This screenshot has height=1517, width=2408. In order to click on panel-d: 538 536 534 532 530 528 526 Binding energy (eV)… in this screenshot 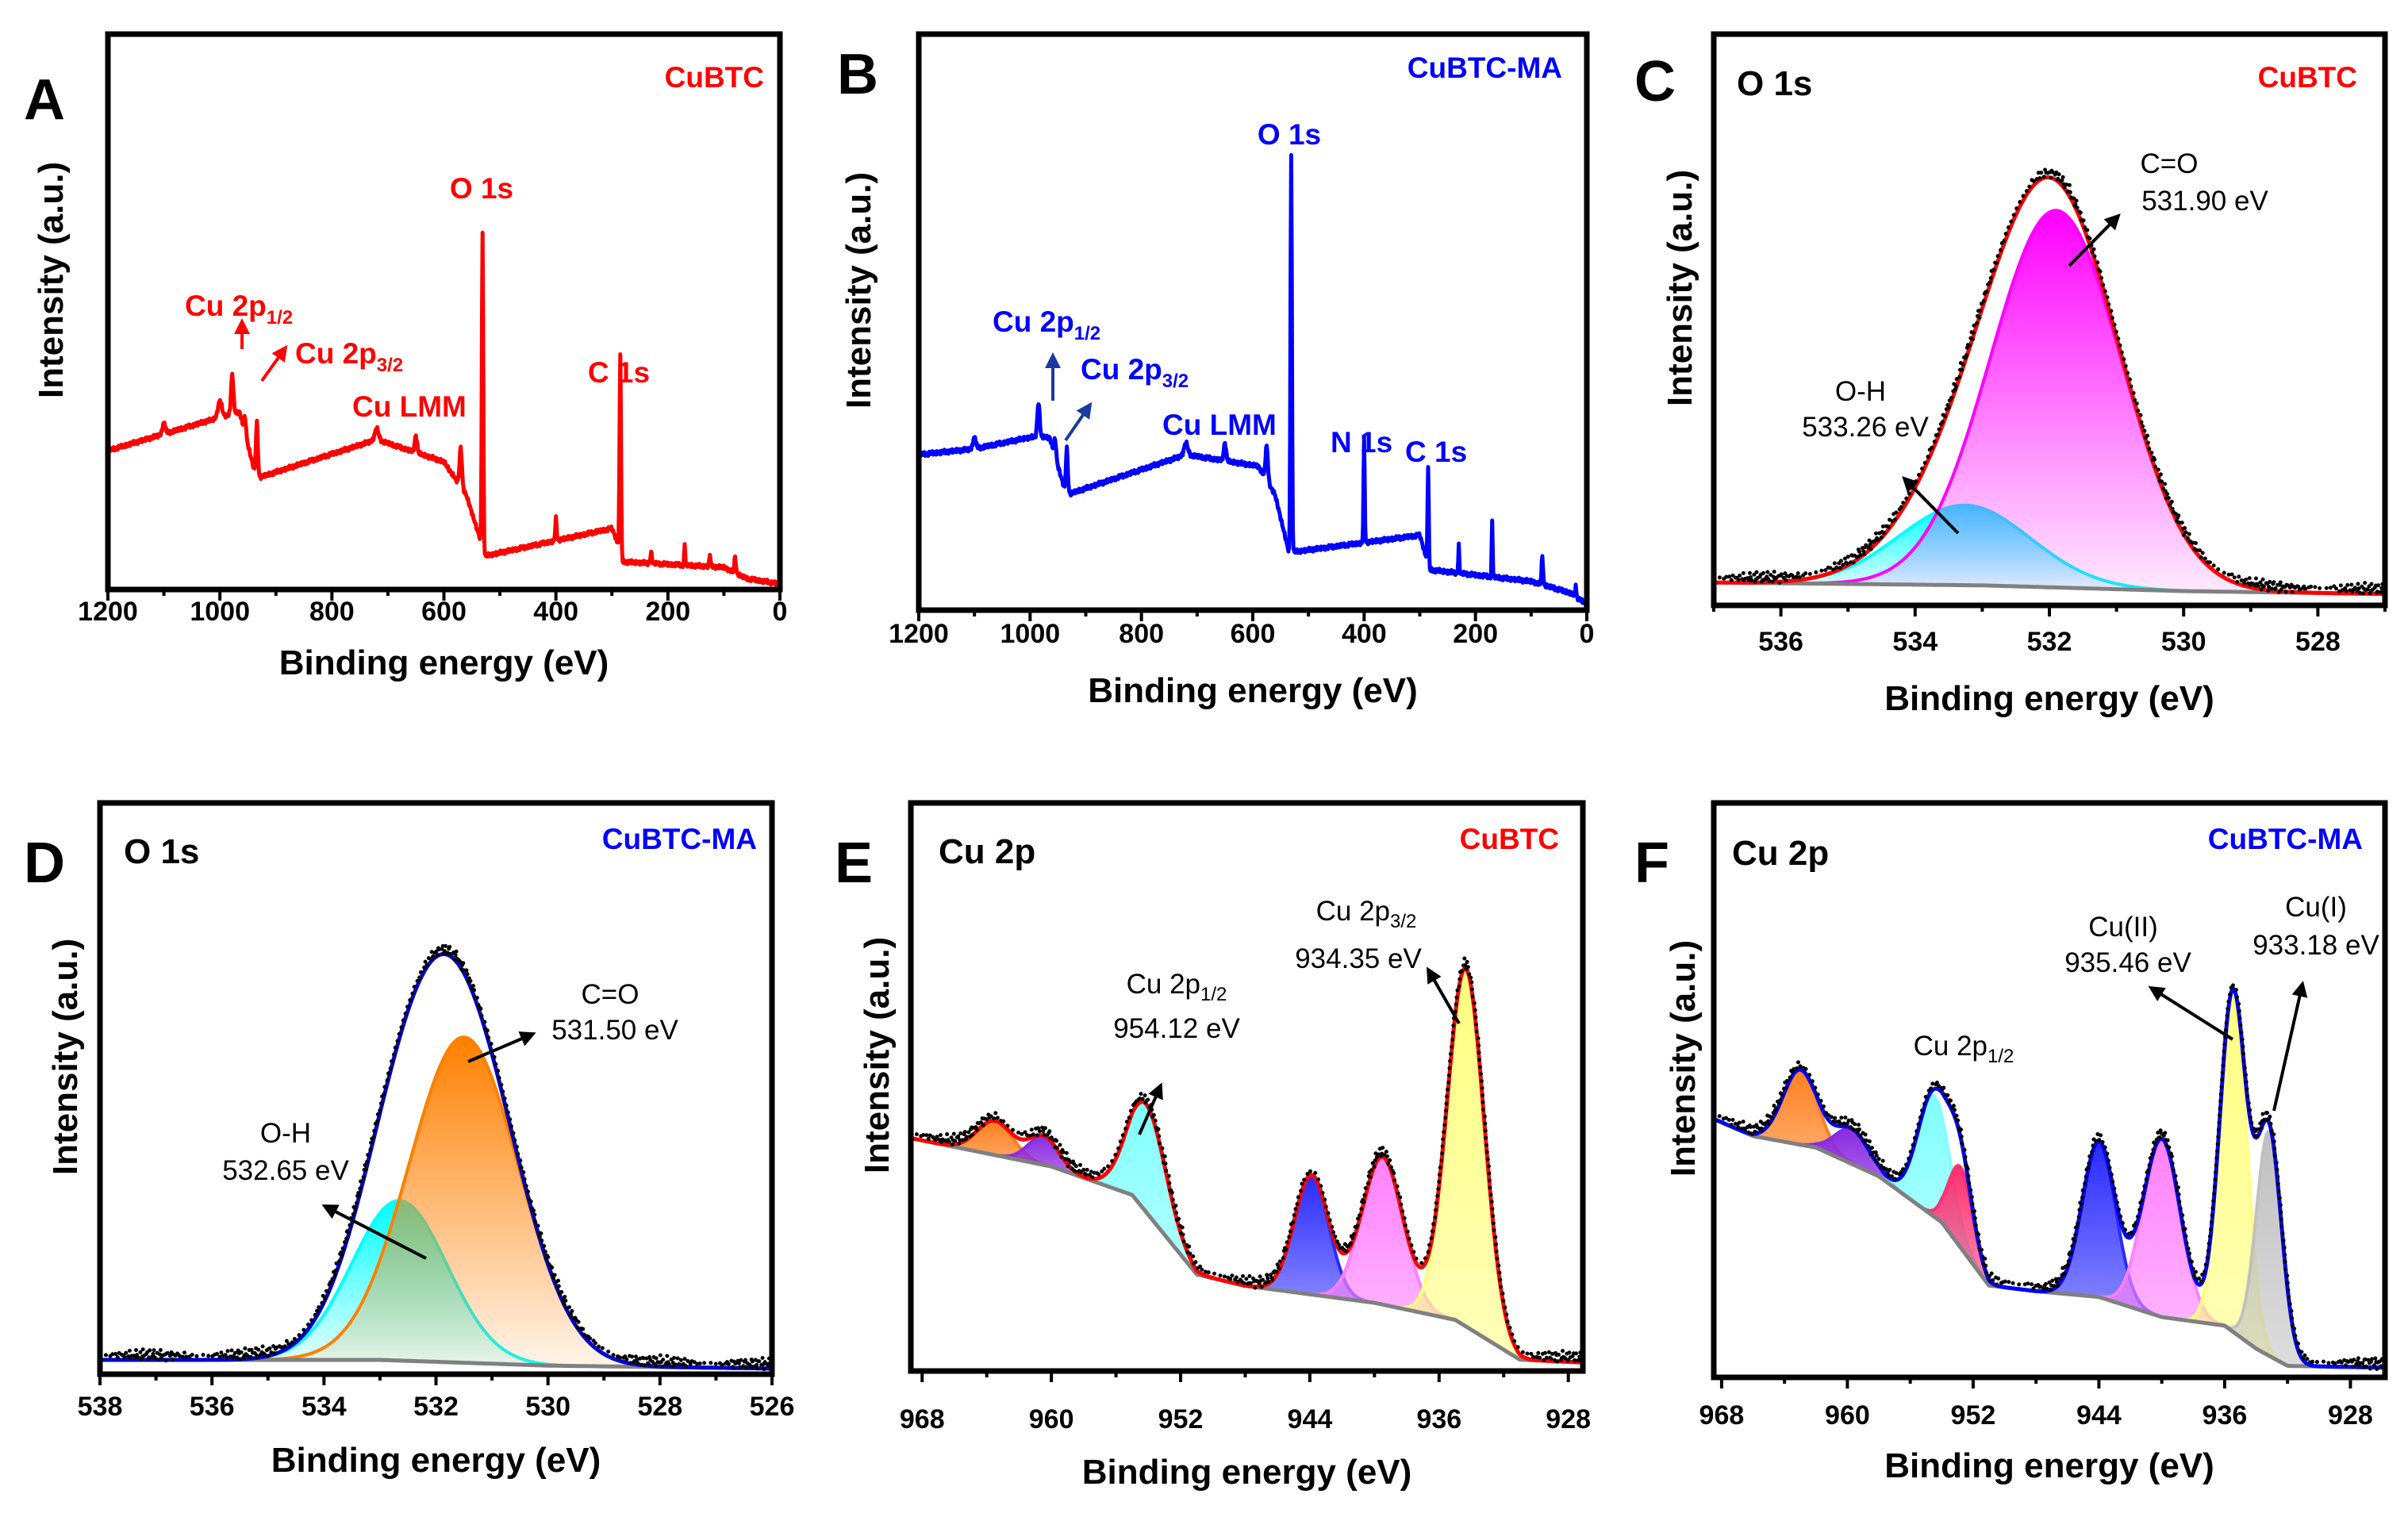, I will do `click(420, 1140)`.